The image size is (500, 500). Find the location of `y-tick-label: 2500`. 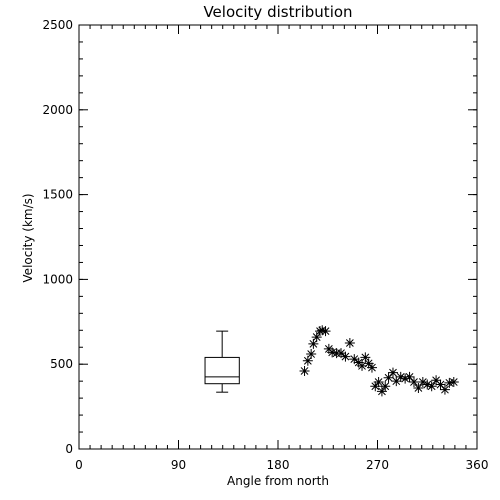

y-tick-label: 2500 is located at coordinates (57, 25).